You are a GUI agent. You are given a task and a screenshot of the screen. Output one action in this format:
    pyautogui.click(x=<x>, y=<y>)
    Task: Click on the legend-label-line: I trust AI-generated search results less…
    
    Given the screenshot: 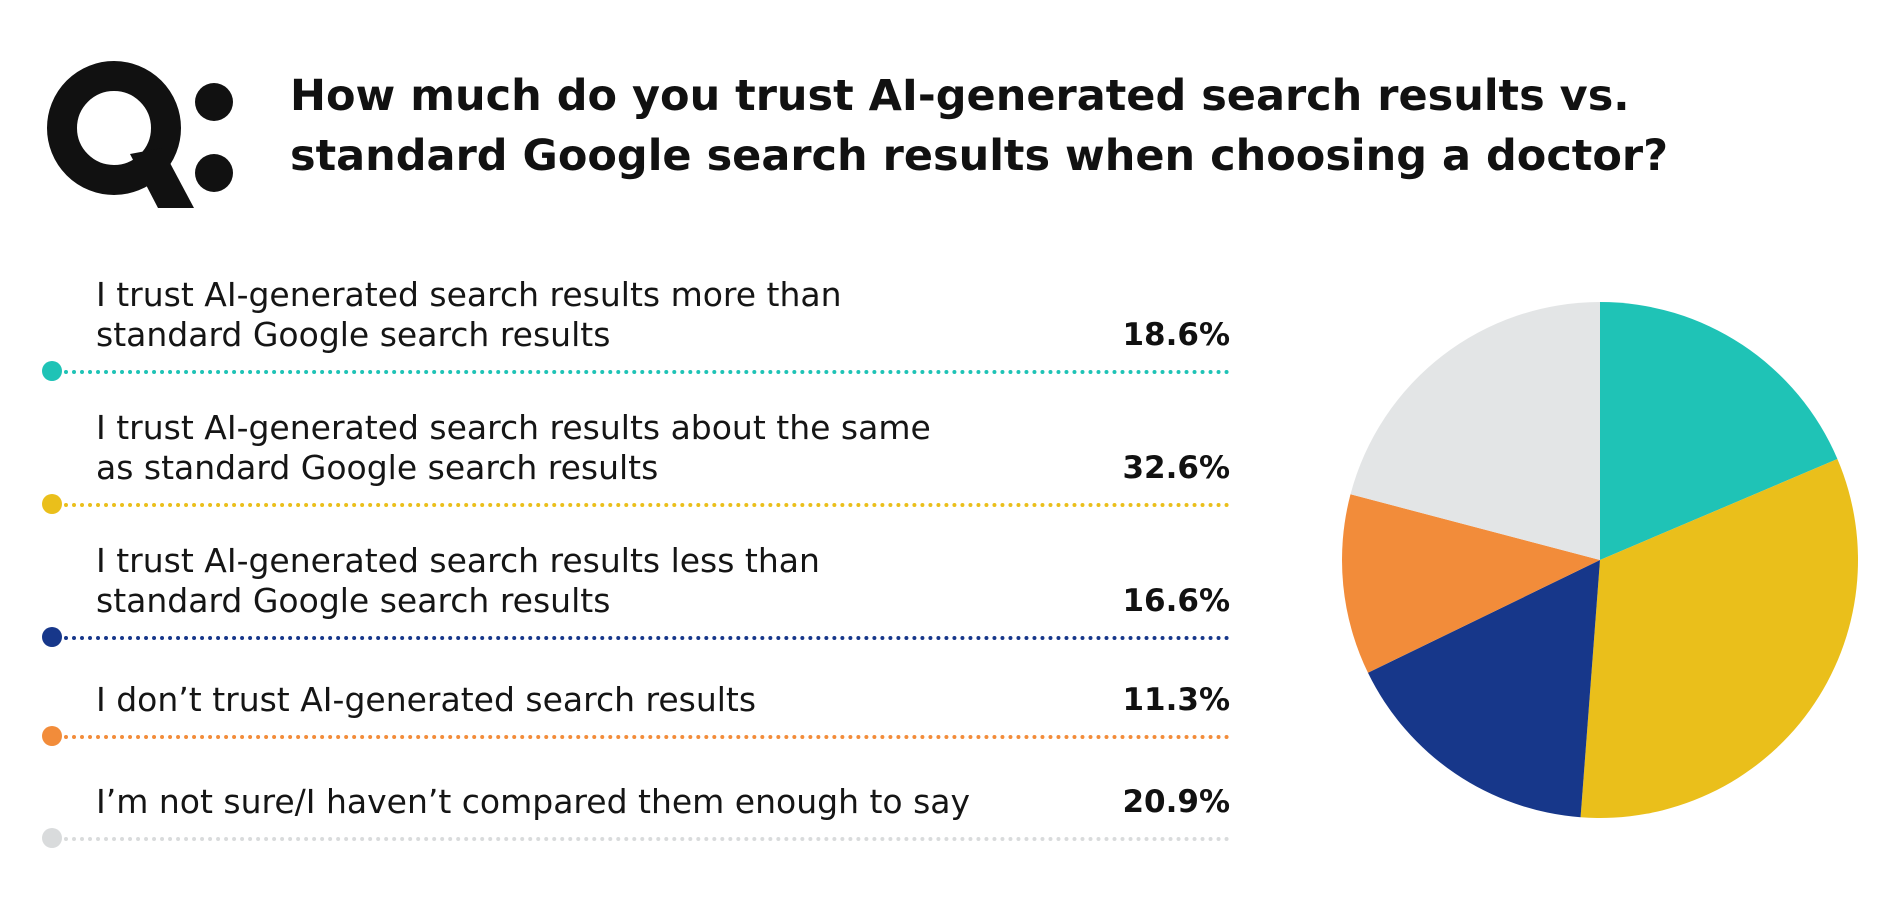 What is the action you would take?
    pyautogui.click(x=458, y=560)
    